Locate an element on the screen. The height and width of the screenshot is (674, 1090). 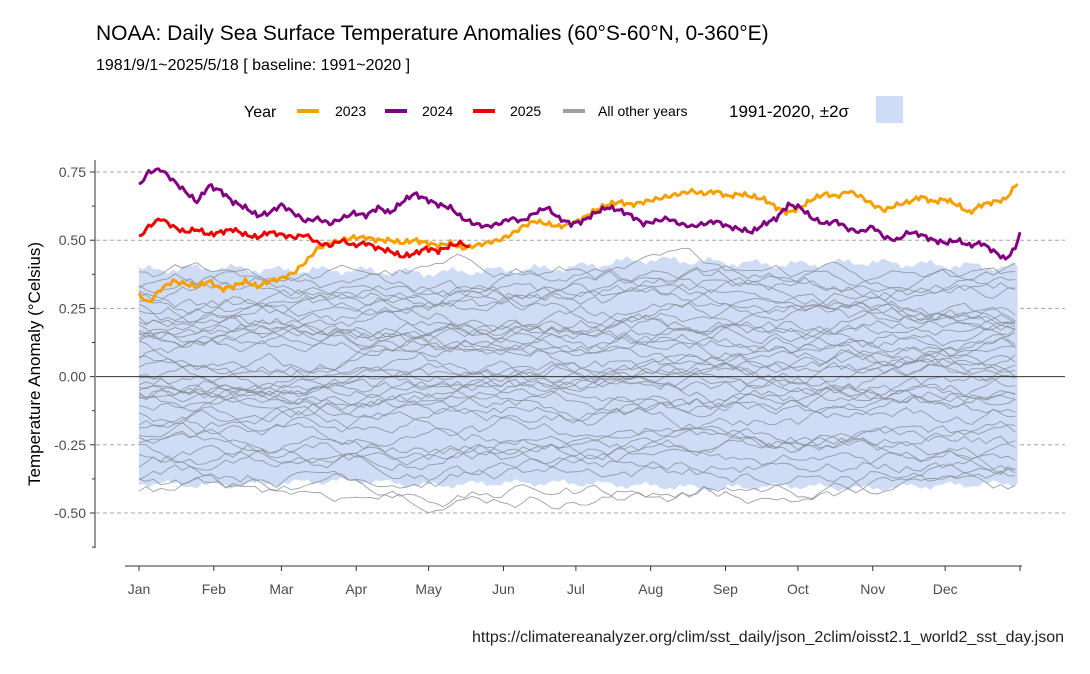
series-line-2025 is located at coordinates (304, 238).